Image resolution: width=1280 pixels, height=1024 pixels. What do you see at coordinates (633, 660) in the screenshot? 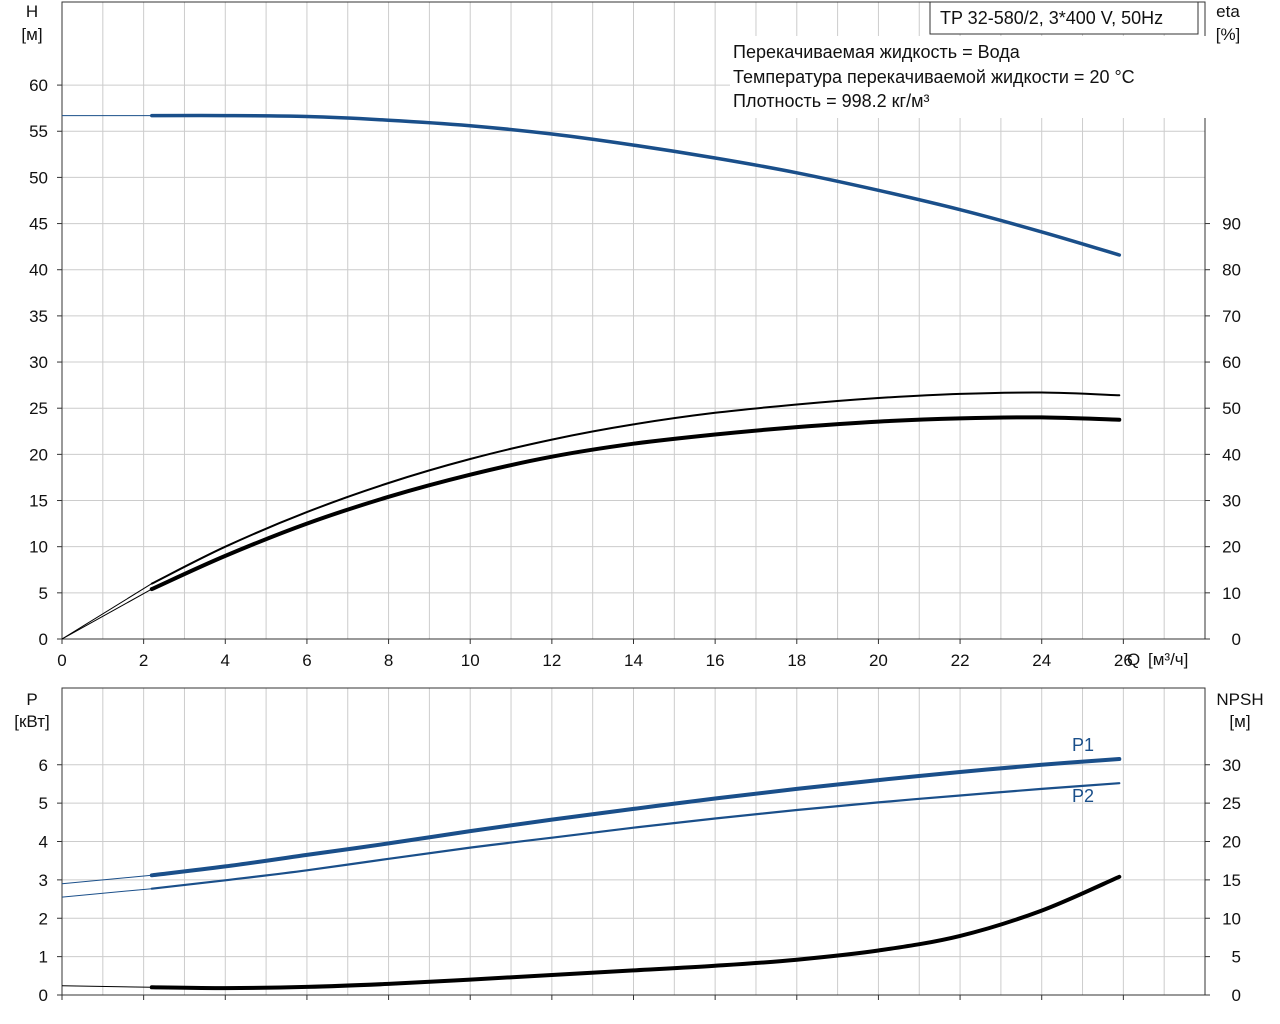
I see `head-x-tick-label: 14` at bounding box center [633, 660].